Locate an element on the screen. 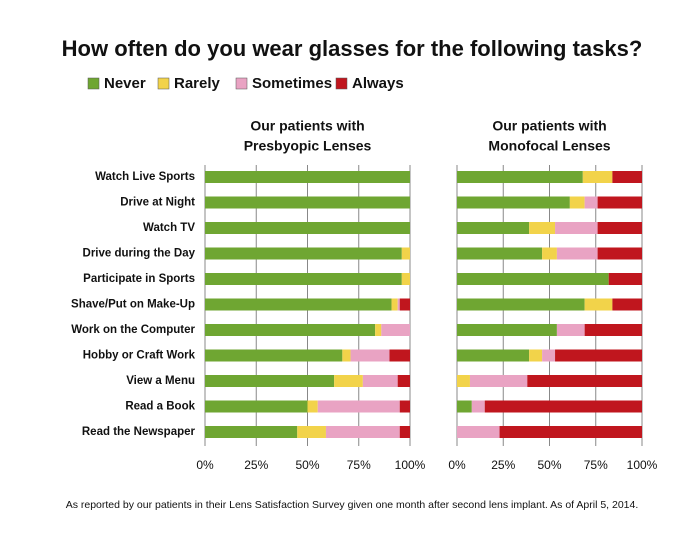  panel-title: Presbyopic Lenses is located at coordinates (308, 146).